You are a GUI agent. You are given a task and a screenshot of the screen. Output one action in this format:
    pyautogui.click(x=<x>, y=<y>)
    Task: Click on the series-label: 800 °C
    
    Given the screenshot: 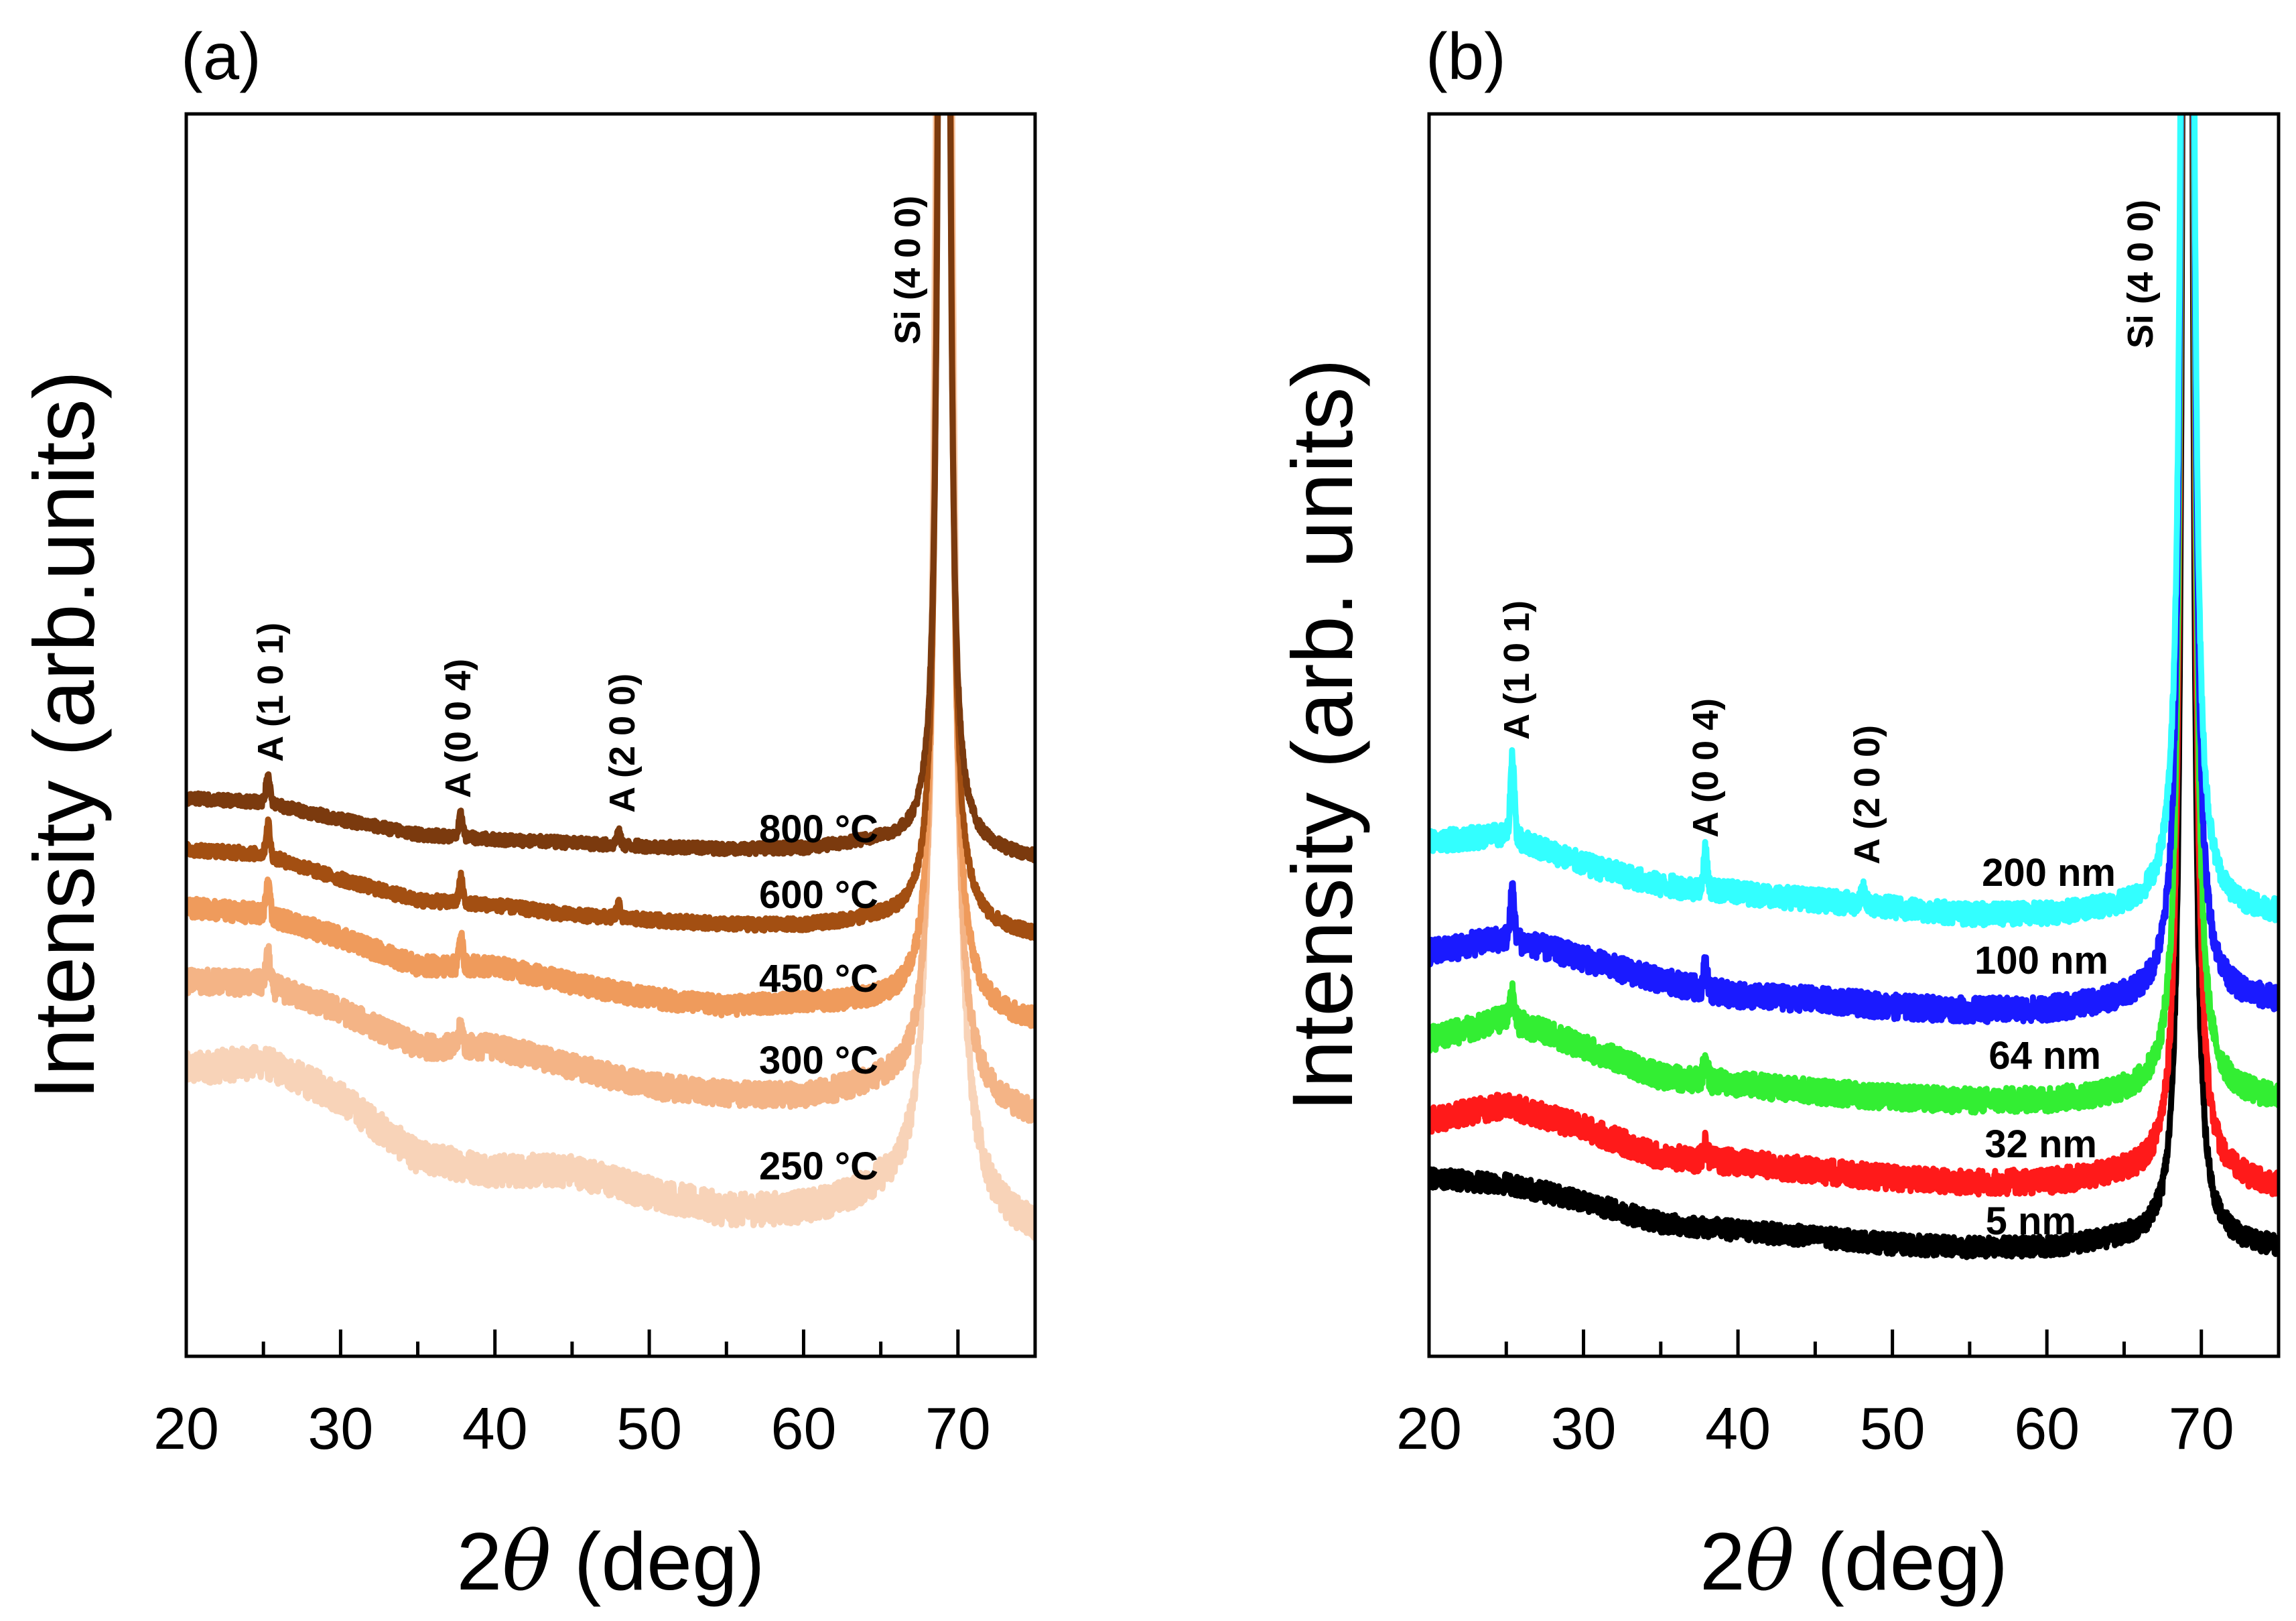 What is the action you would take?
    pyautogui.click(x=818, y=829)
    